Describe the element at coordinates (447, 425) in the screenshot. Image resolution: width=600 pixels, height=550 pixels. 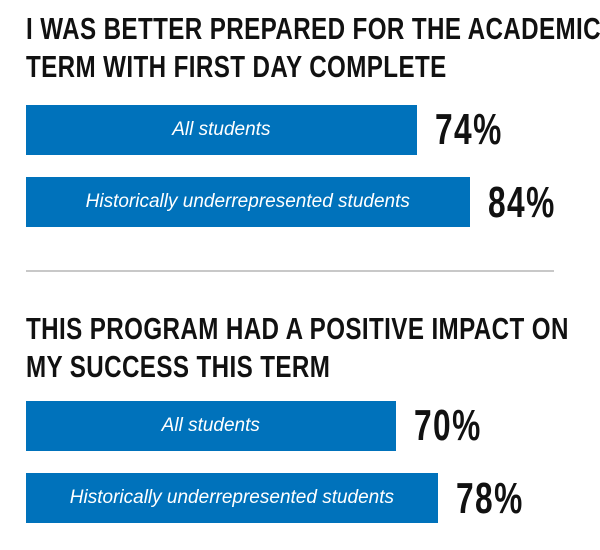
I see `value-label: 70%` at that location.